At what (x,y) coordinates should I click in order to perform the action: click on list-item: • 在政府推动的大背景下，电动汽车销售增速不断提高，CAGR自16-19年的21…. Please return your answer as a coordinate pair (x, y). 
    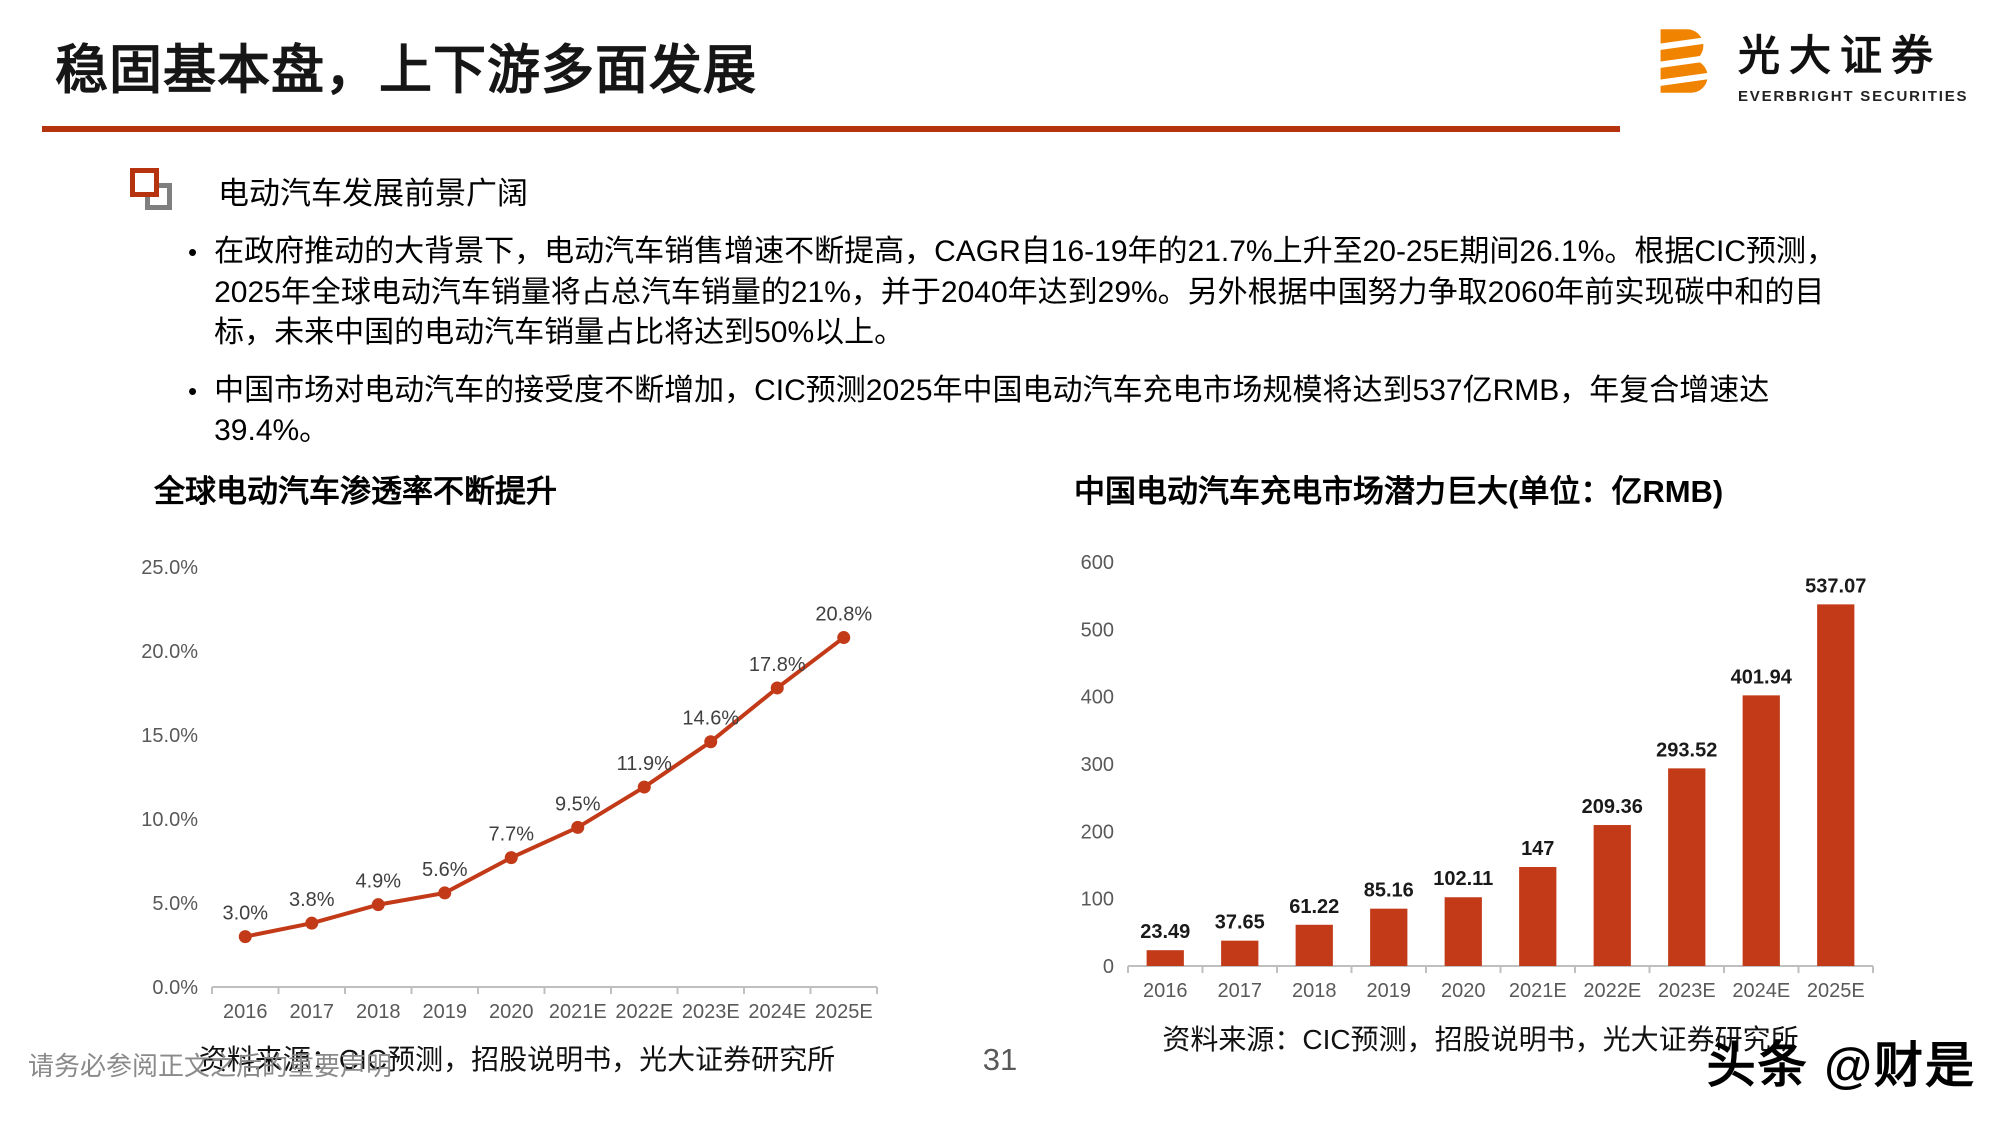
    Looking at the image, I should click on (1022, 293).